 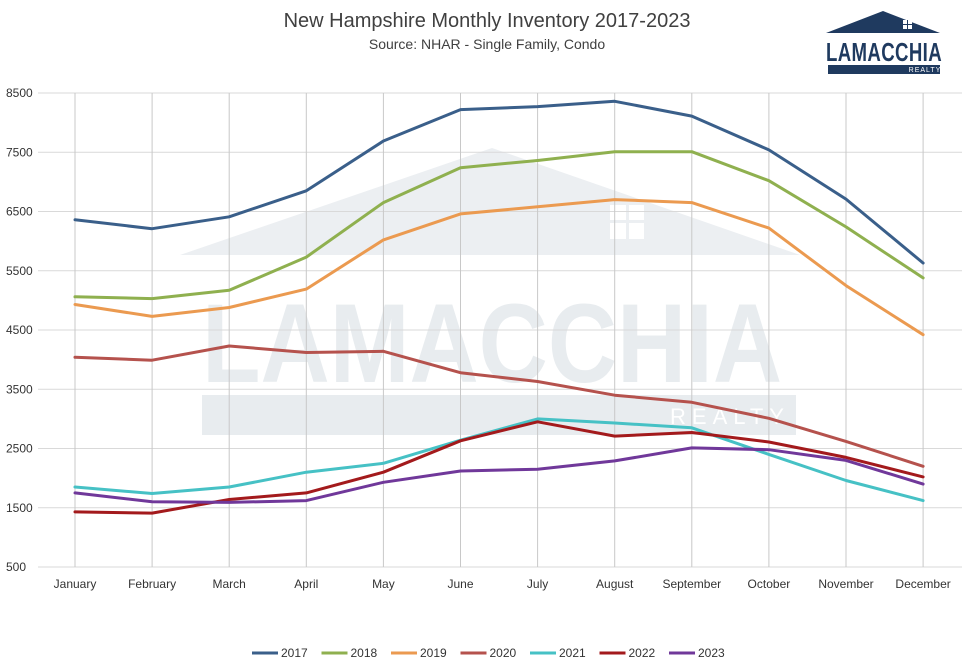 What do you see at coordinates (19, 212) in the screenshot?
I see `y-tick-label: 6500` at bounding box center [19, 212].